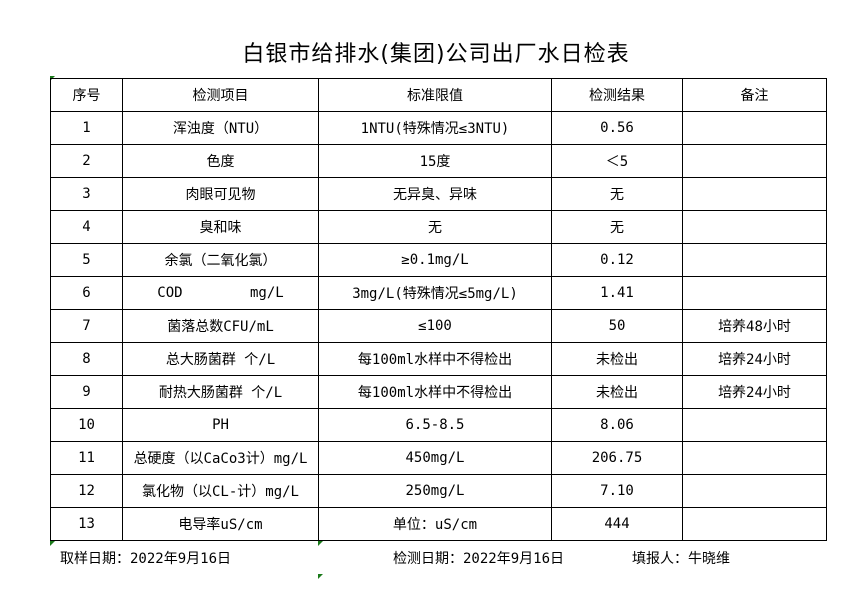 The width and height of the screenshot is (842, 592). What do you see at coordinates (86, 161) in the screenshot?
I see `table-cell: 2` at bounding box center [86, 161].